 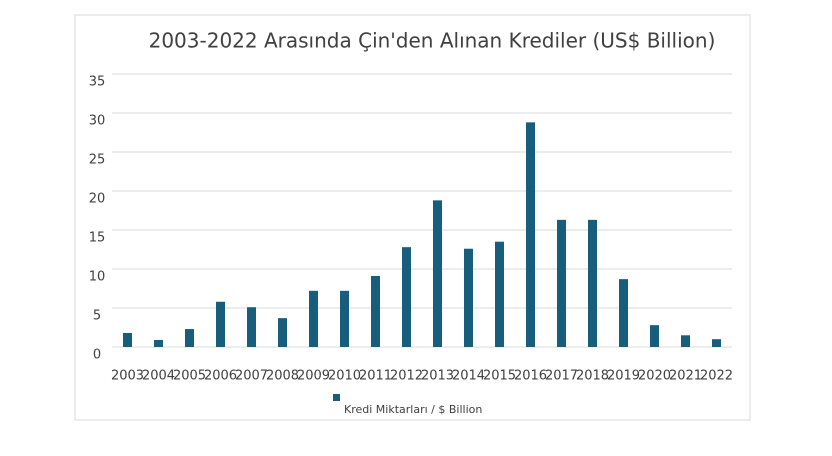 What do you see at coordinates (716, 376) in the screenshot?
I see `x-tick-label: 2022` at bounding box center [716, 376].